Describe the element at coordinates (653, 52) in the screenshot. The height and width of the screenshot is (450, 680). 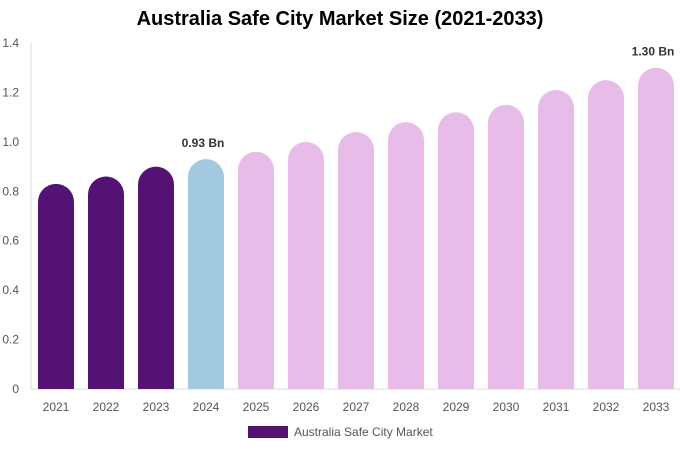
I see `data-label: 1.30 Bn` at that location.